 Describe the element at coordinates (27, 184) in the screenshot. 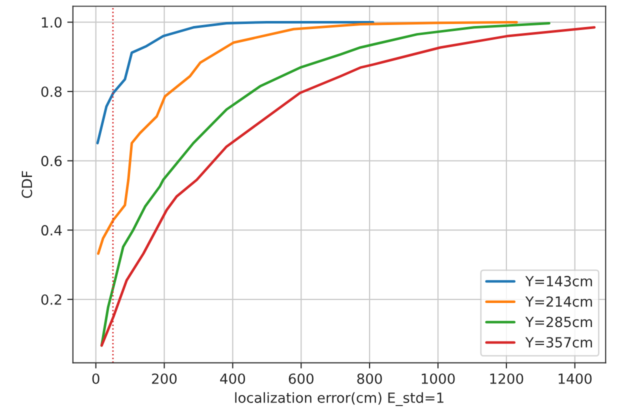

I see `y-axis-title: CDF` at that location.